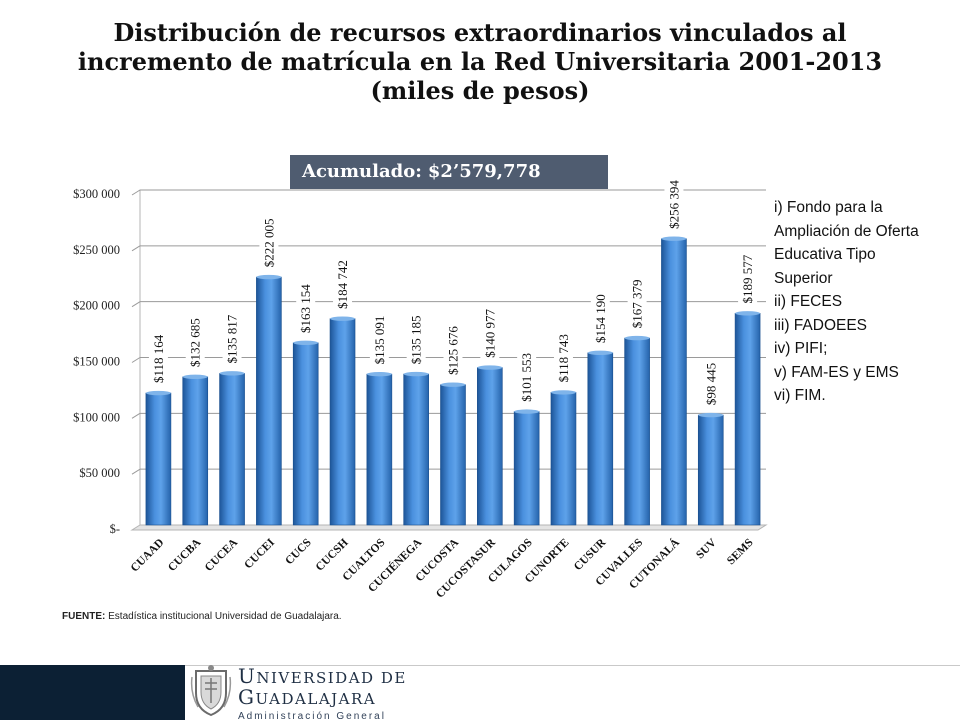  Describe the element at coordinates (449, 527) in the screenshot. I see `plot-floor` at that location.